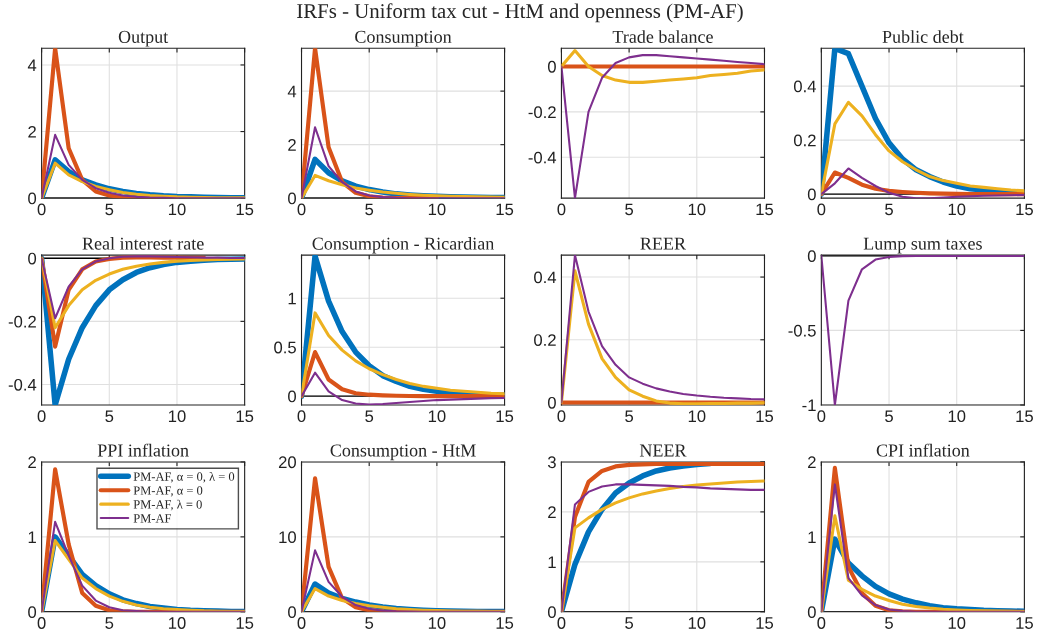 The image size is (1040, 644). I want to click on legend-label: PM-AF, α = 0, so click(168, 491).